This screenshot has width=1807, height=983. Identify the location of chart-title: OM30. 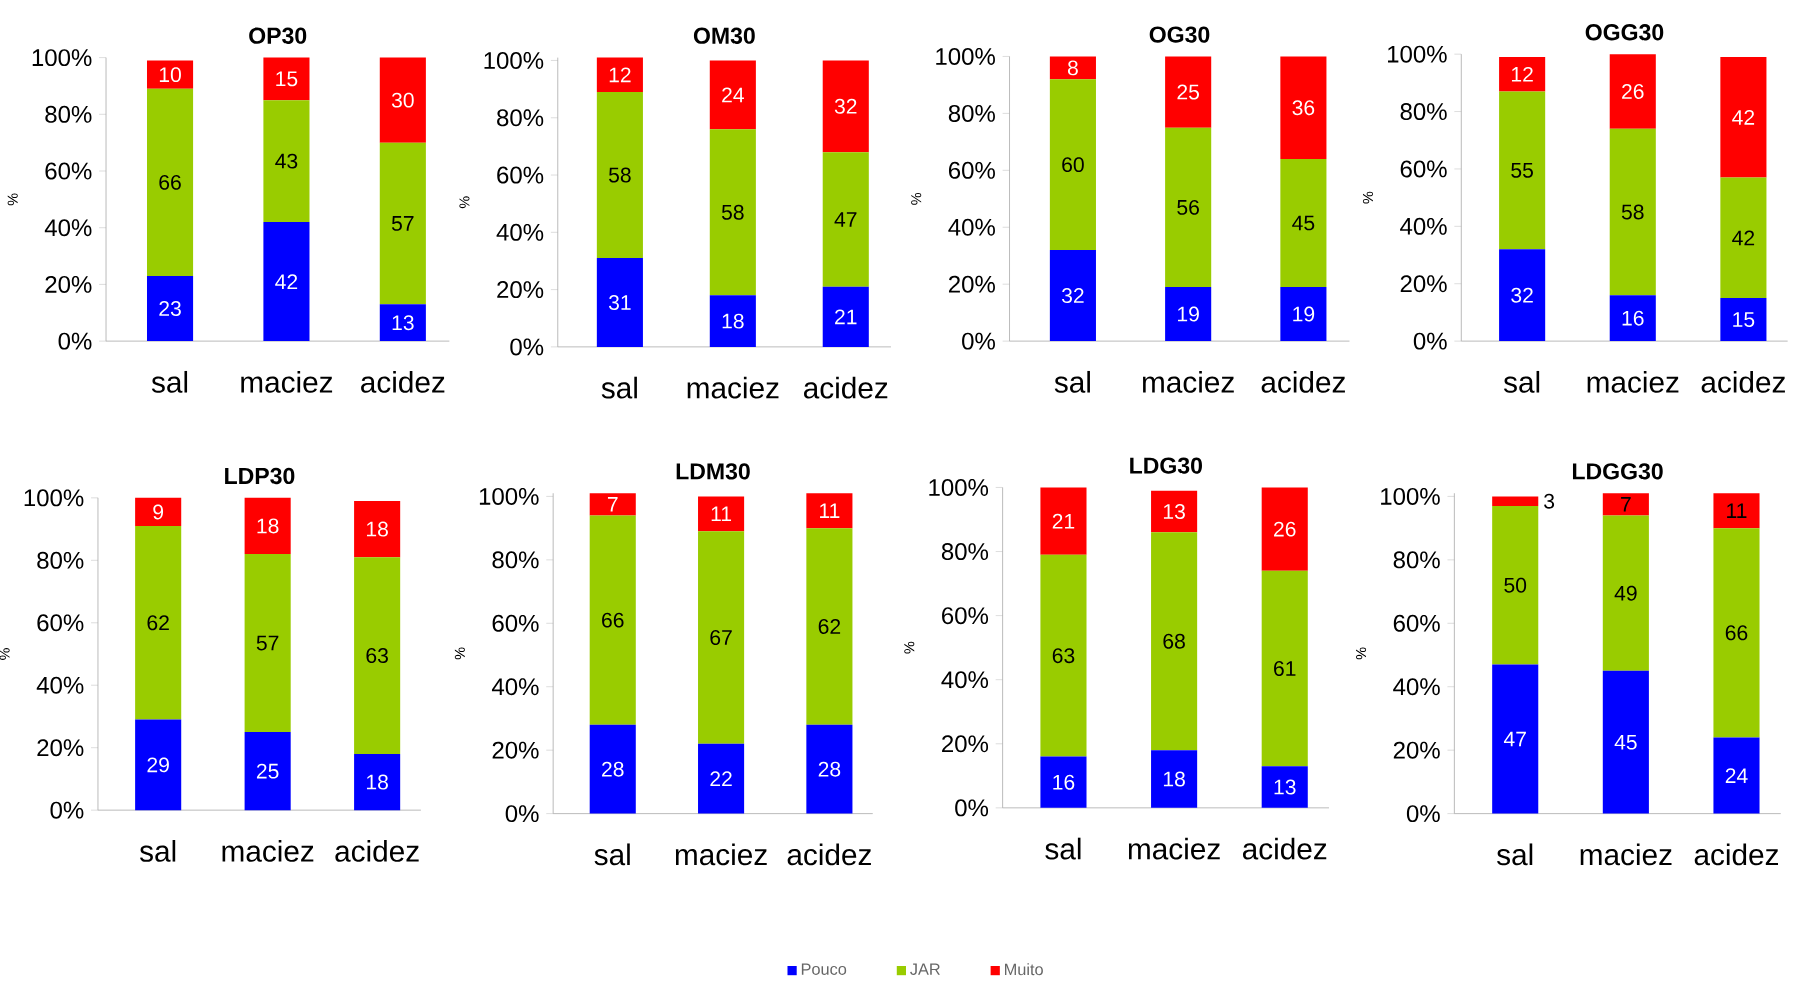
(724, 35).